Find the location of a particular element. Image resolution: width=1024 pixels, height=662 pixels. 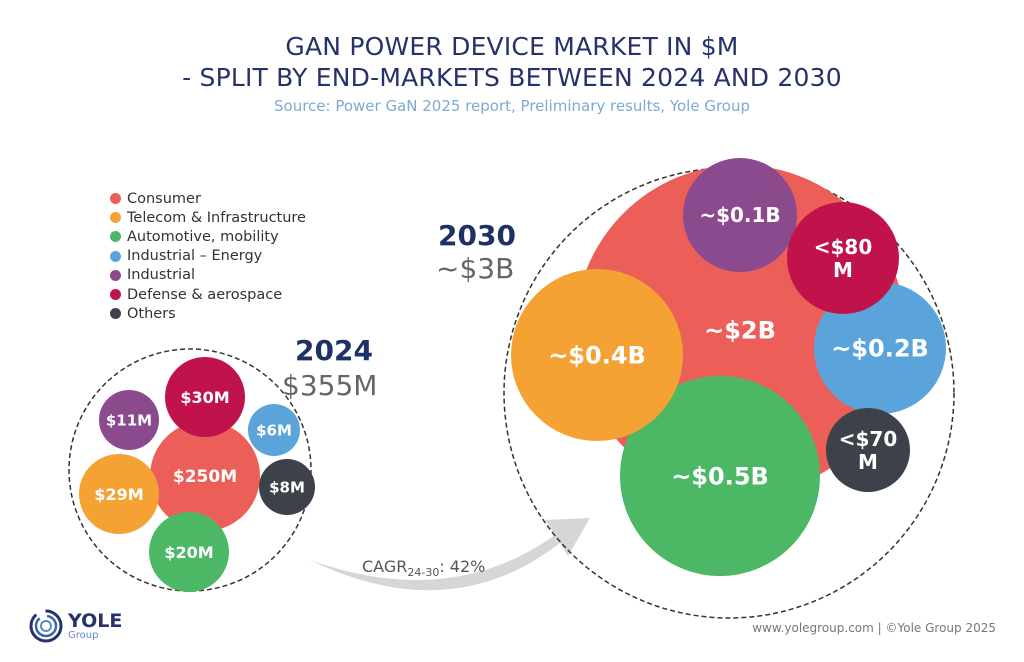

bubble-label: ~$0.4B is located at coordinates (597, 356).